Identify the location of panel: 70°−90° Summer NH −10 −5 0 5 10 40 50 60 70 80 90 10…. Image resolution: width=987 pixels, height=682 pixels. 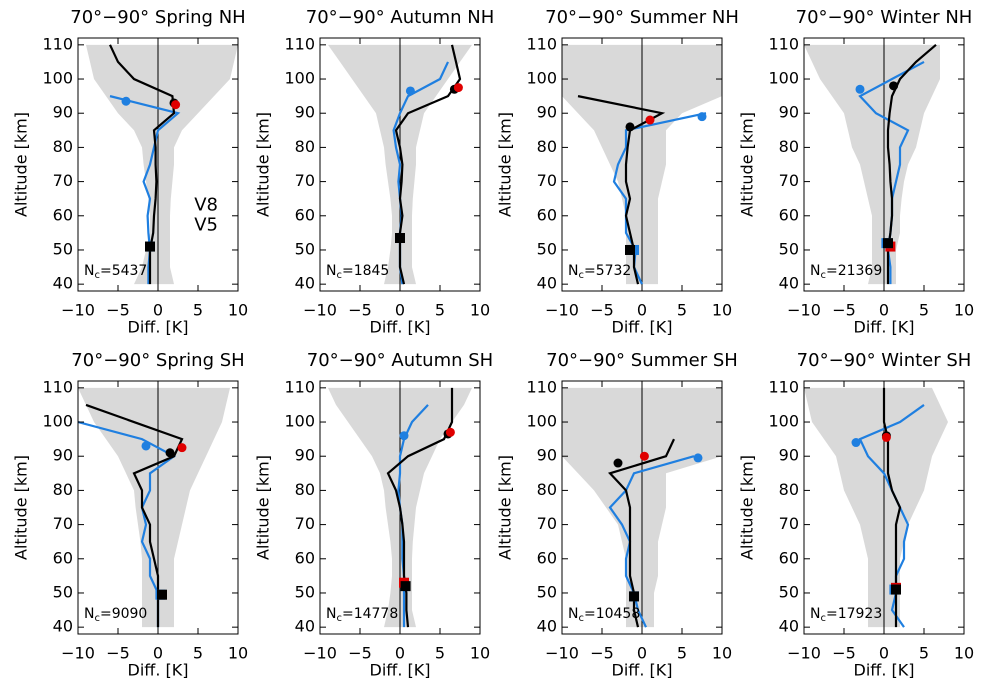
(617, 172).